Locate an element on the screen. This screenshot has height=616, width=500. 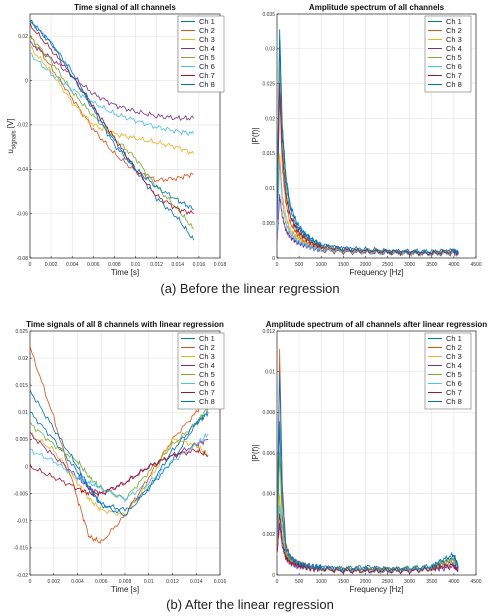
y-tick-label: -0.005 is located at coordinates (21, 494).